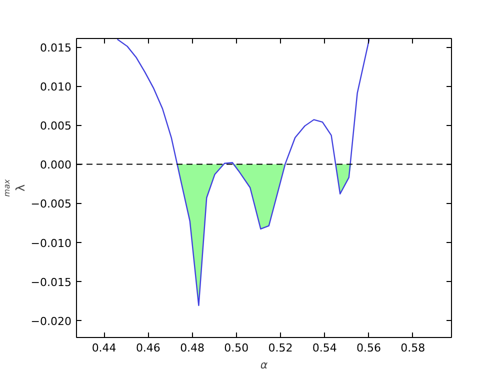 The width and height of the screenshot is (500, 375). Describe the element at coordinates (51, 204) in the screenshot. I see `y-tick-label: −0.005` at that location.